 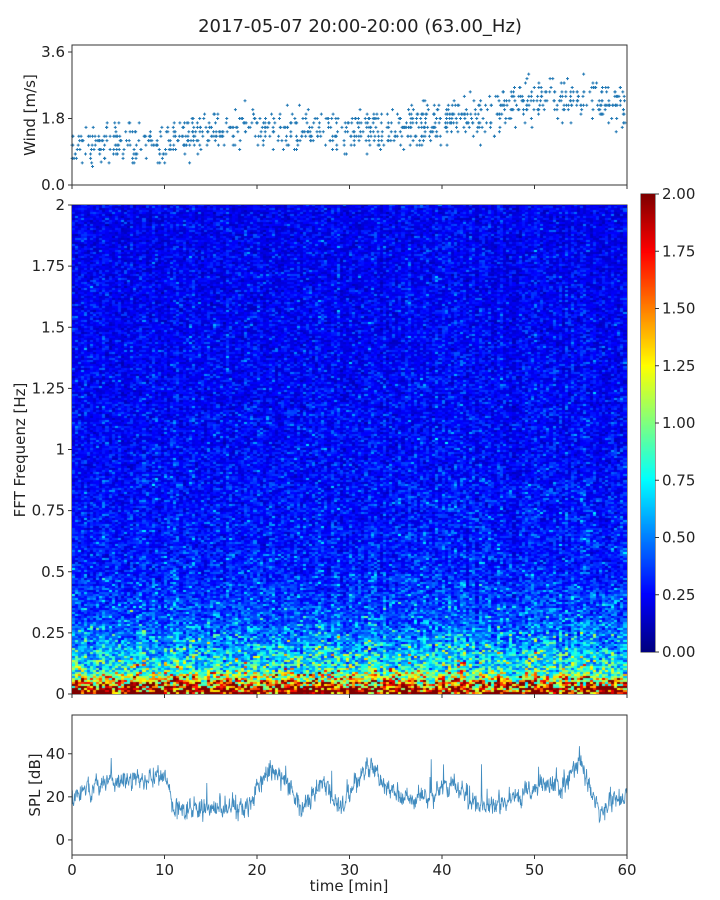 I want to click on wind-ylabel: Wind [m/s], so click(x=30, y=115).